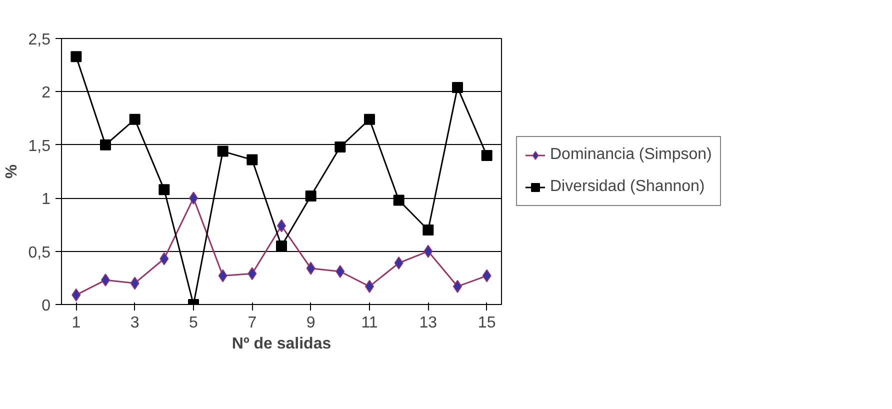  Describe the element at coordinates (46, 199) in the screenshot. I see `y-tick-label: 1` at that location.